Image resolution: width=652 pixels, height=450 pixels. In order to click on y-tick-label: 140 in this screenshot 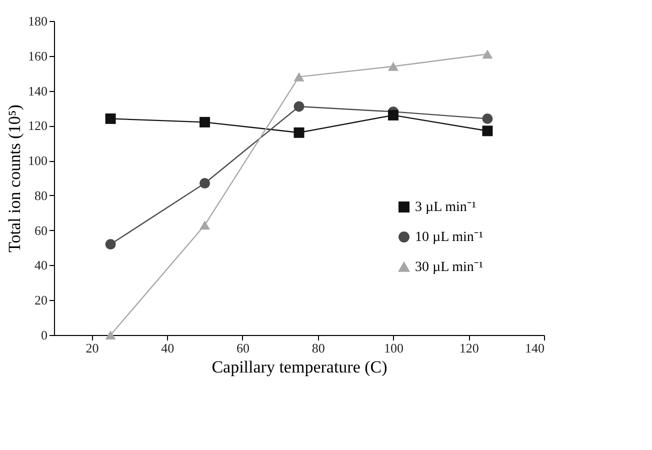, I will do `click(38, 90)`.